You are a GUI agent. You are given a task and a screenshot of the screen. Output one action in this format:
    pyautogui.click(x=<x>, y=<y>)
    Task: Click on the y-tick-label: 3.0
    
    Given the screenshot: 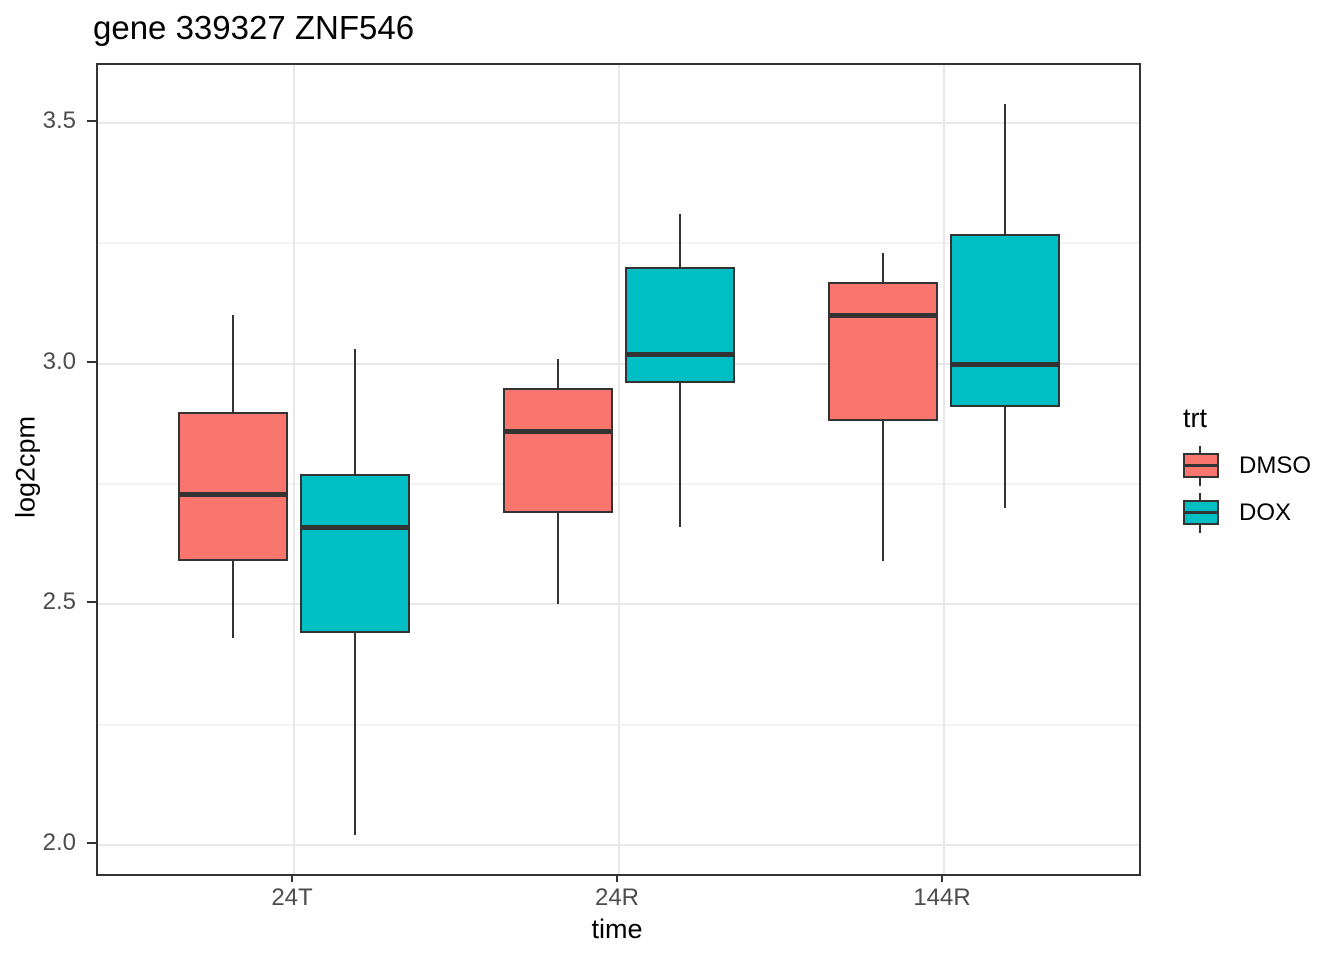 What is the action you would take?
    pyautogui.click(x=59, y=361)
    